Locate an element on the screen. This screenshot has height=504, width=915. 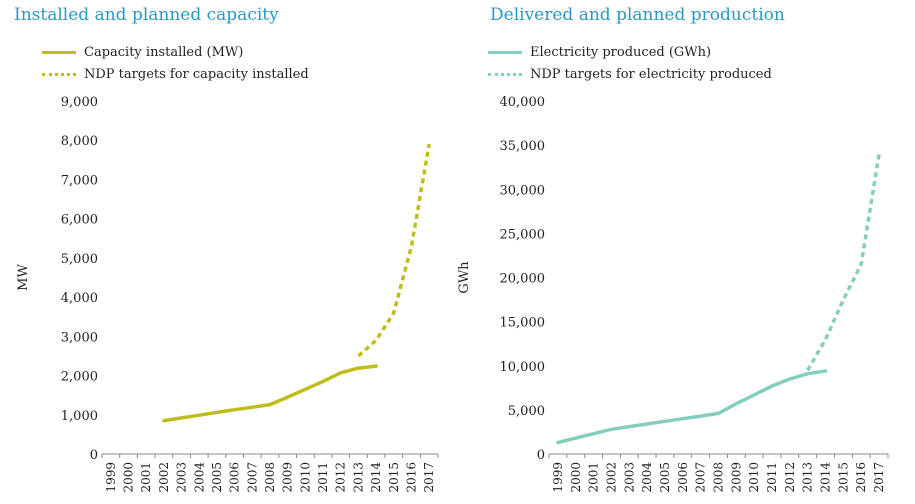
chart-title: Delivered and planned production is located at coordinates (637, 15).